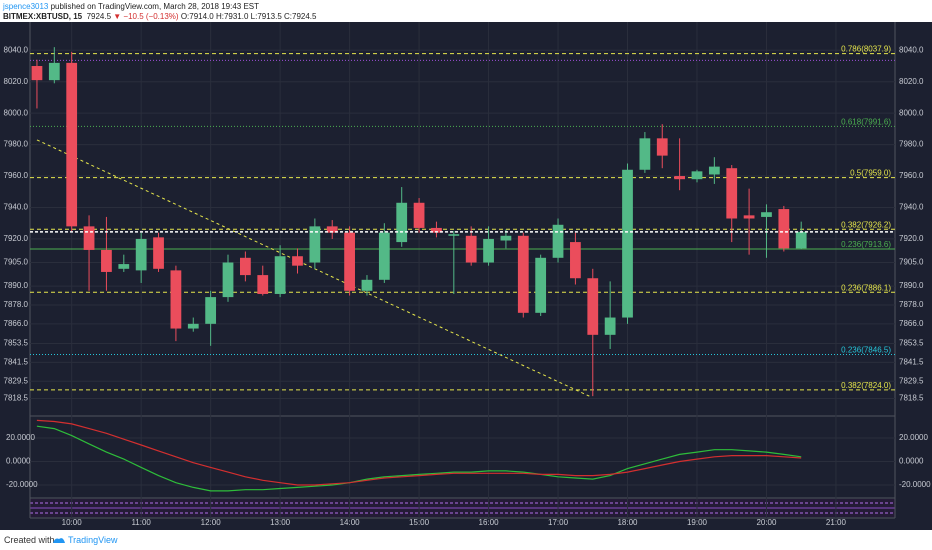  What do you see at coordinates (72, 522) in the screenshot?
I see `x-tick-label: 10:00` at bounding box center [72, 522].